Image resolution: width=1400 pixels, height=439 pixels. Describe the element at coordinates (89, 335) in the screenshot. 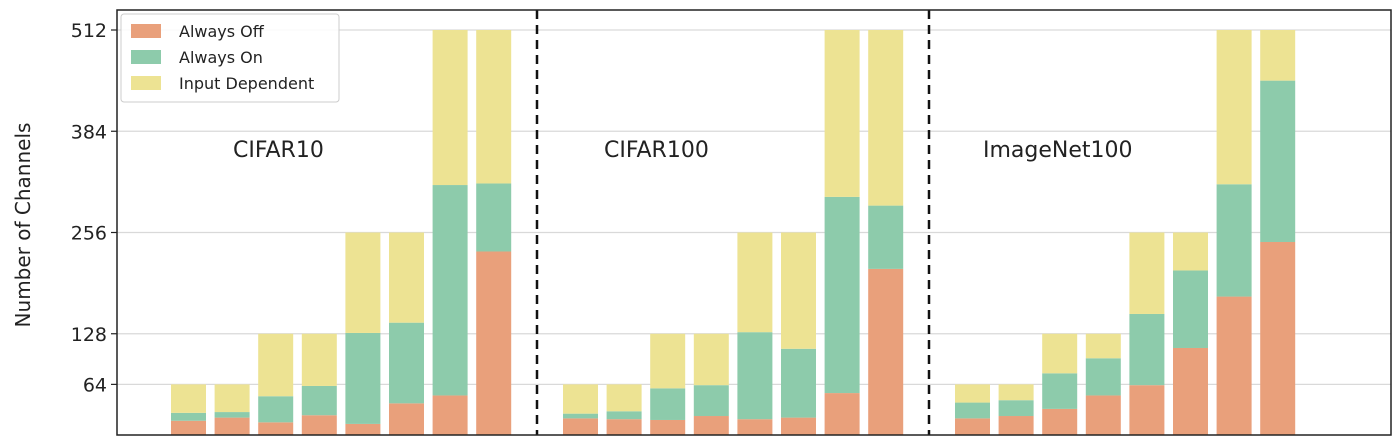

I see `y-tick-label: 128` at that location.